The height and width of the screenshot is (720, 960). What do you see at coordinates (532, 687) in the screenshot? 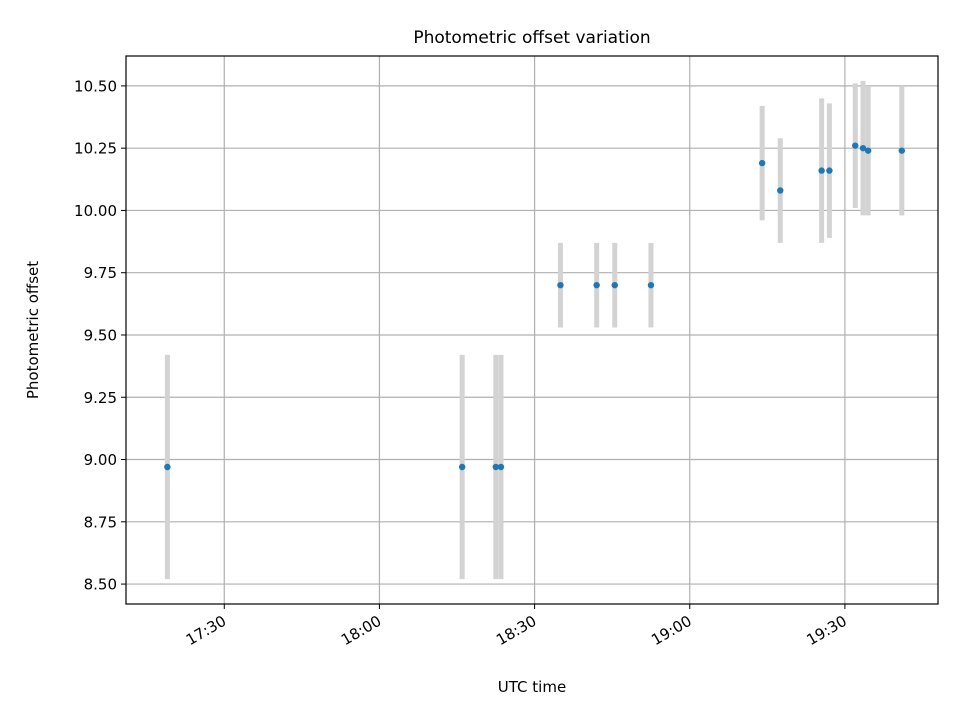
I see `x-axis-label: UTC time` at bounding box center [532, 687].